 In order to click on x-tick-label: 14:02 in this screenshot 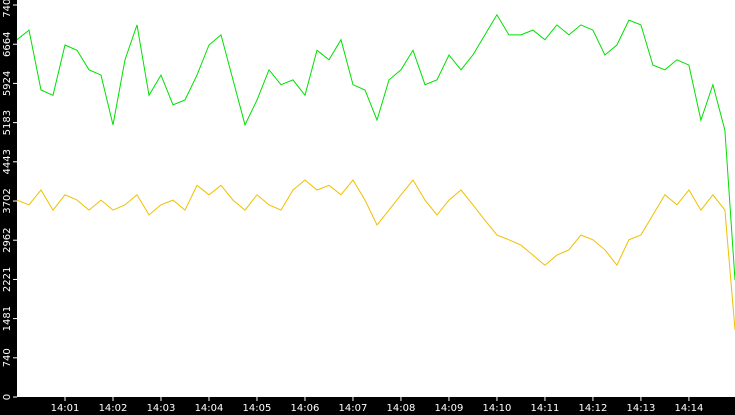, I will do `click(113, 408)`.